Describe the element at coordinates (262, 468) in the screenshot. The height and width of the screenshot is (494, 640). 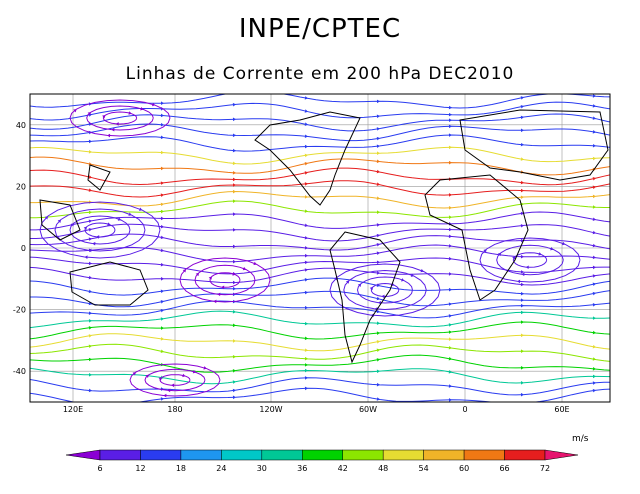
I see `colorbar-label: 30` at that location.